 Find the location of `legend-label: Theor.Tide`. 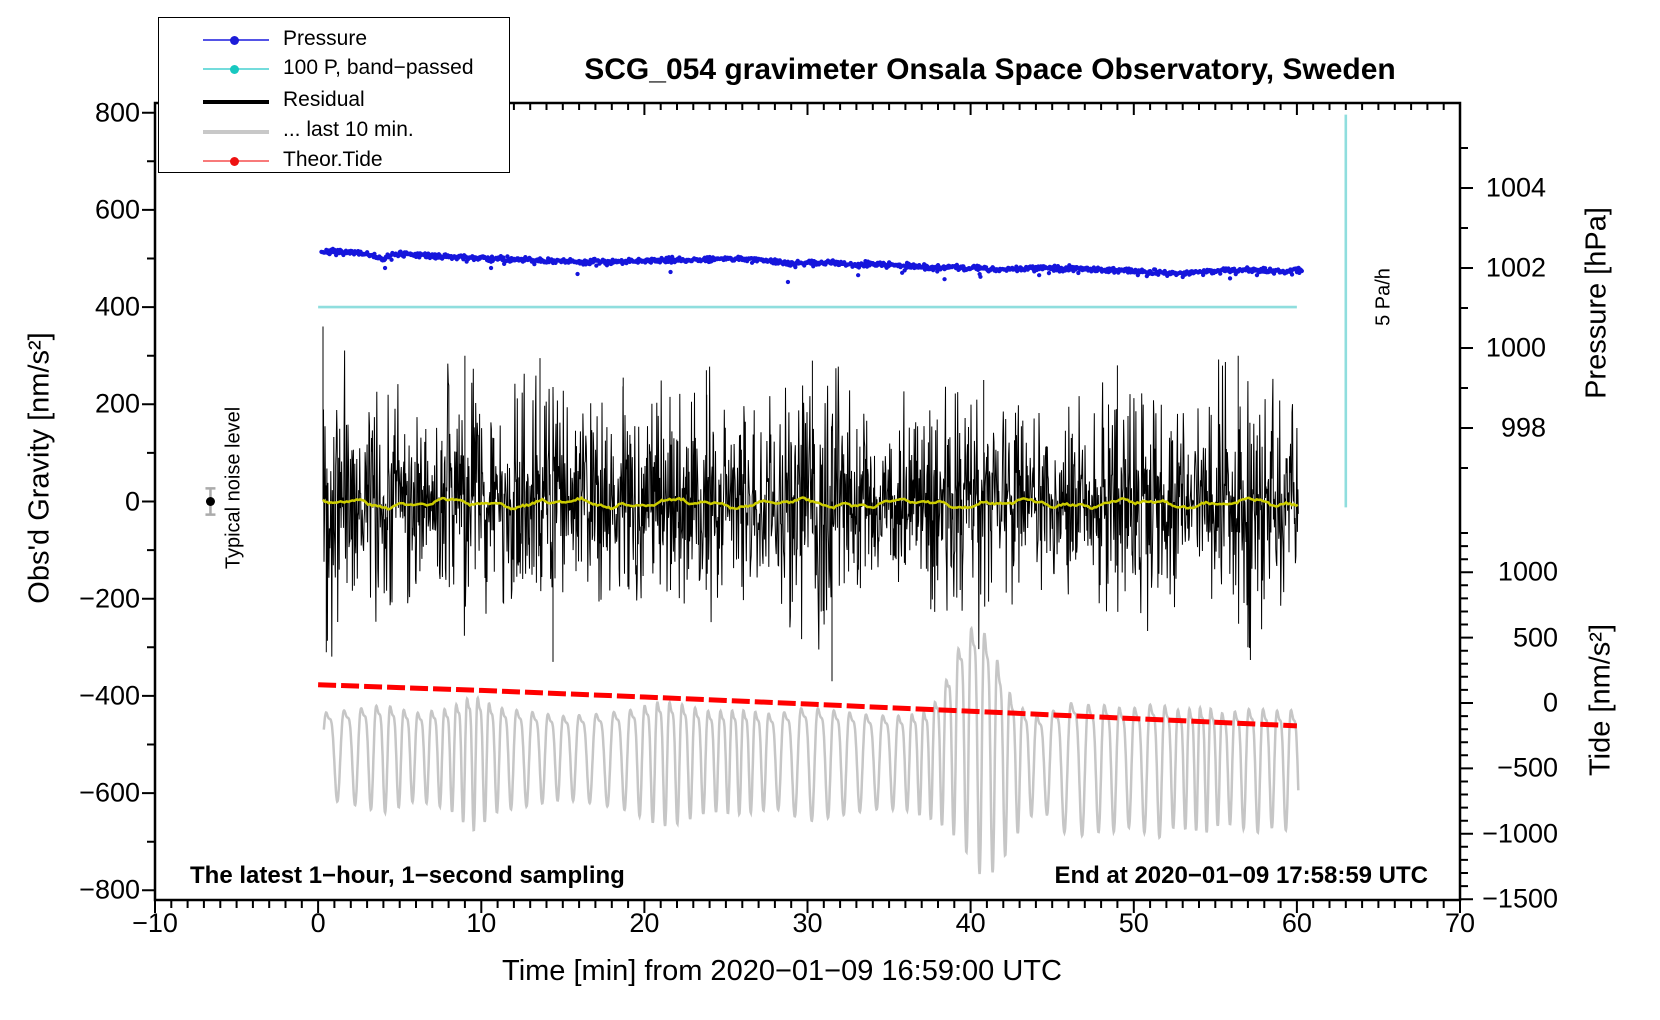

legend-label: Theor.Tide is located at coordinates (333, 159).